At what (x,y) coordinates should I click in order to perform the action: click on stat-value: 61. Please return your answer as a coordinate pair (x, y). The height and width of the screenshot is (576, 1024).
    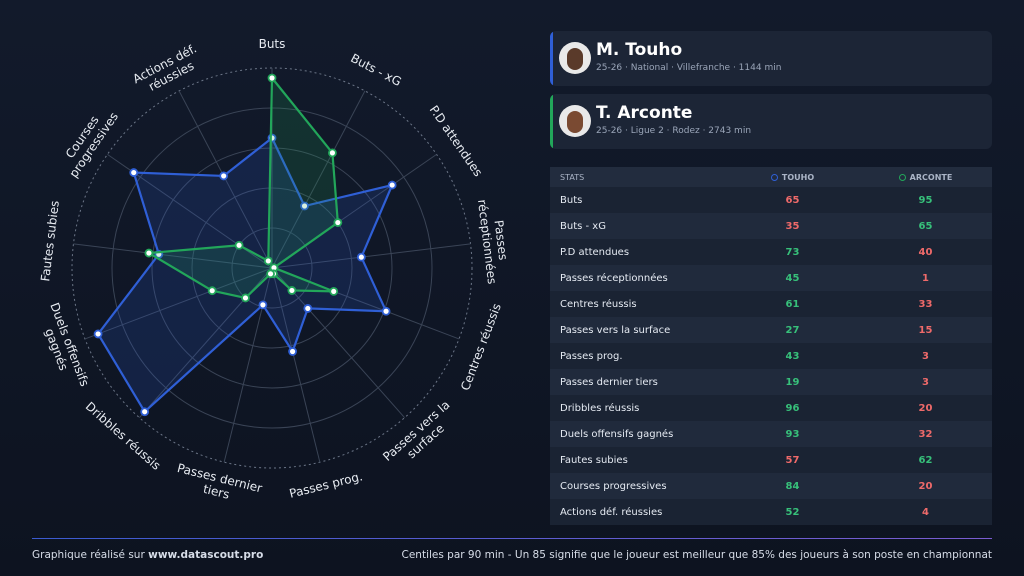
    Looking at the image, I should click on (792, 304).